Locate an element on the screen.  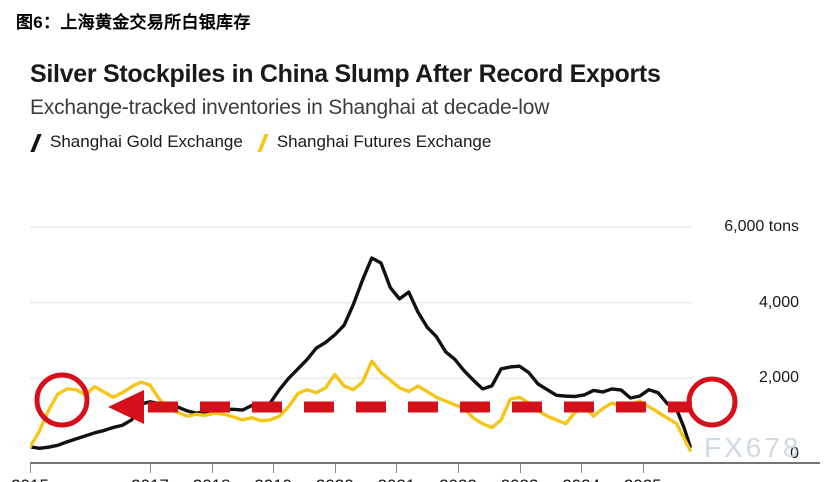
watermark: FX678 is located at coordinates (753, 447).